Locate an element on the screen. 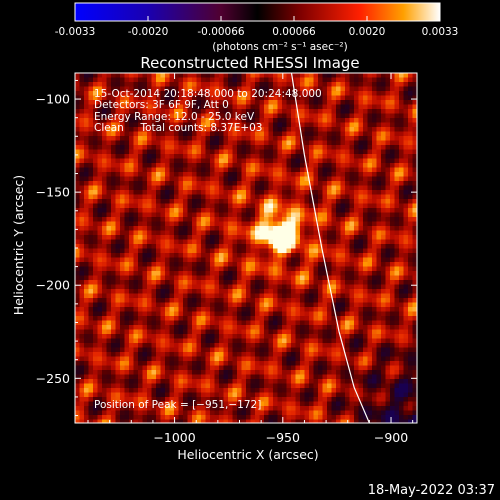  y-tick-label: −100 is located at coordinates (53, 99).